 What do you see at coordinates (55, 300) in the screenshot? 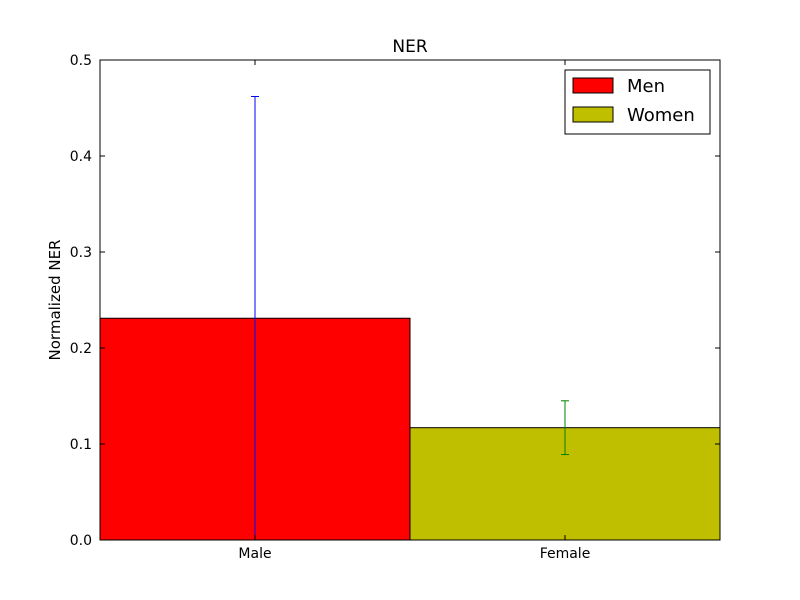
I see `y-axis-label: Normalized NER` at bounding box center [55, 300].